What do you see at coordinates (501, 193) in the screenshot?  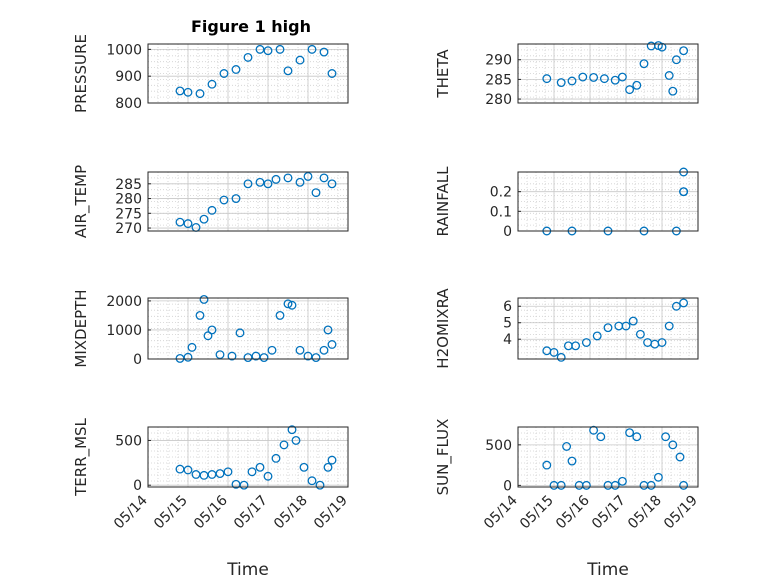 I see `y-tick-label: 0.2` at bounding box center [501, 193].